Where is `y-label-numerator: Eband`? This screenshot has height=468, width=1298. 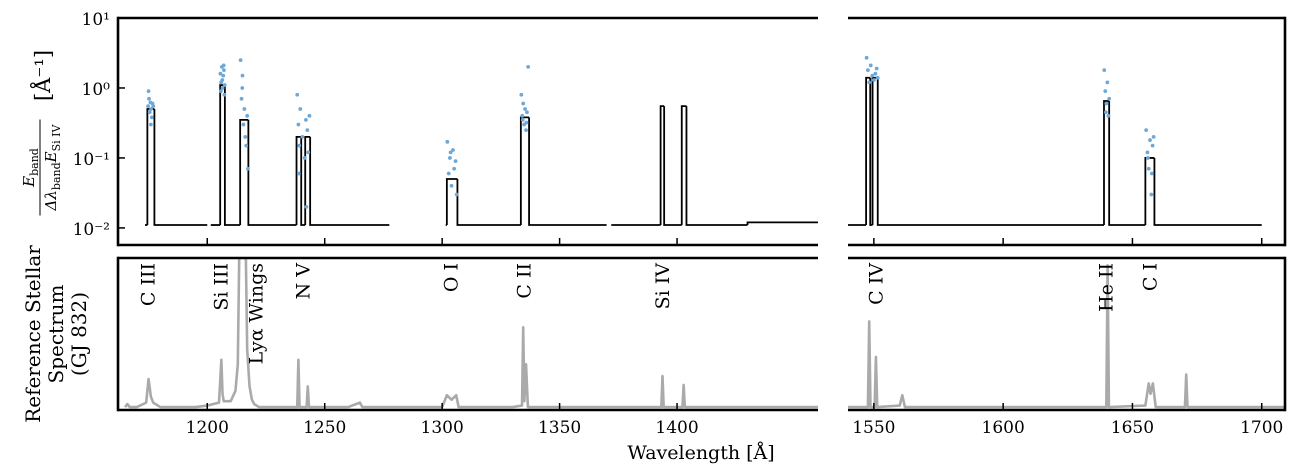
y-label-numerator: Eband is located at coordinates (30, 168).